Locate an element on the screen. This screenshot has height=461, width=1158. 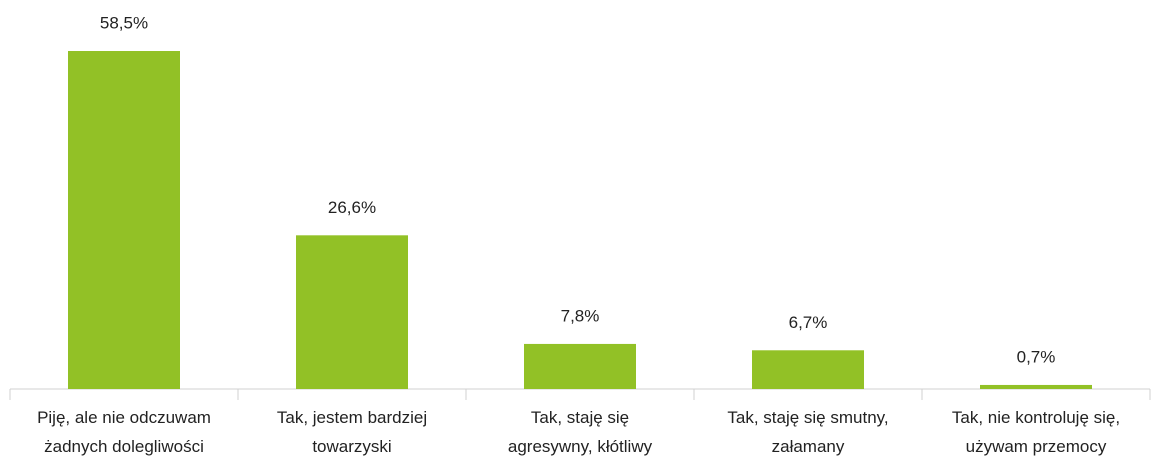
data-label: 7,8% is located at coordinates (580, 315).